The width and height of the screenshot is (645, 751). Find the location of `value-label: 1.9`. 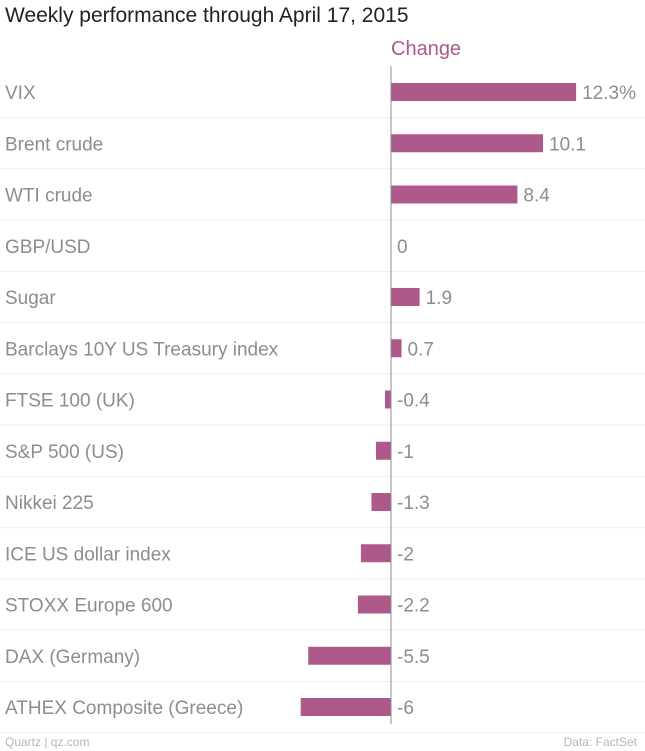

value-label: 1.9 is located at coordinates (439, 298).